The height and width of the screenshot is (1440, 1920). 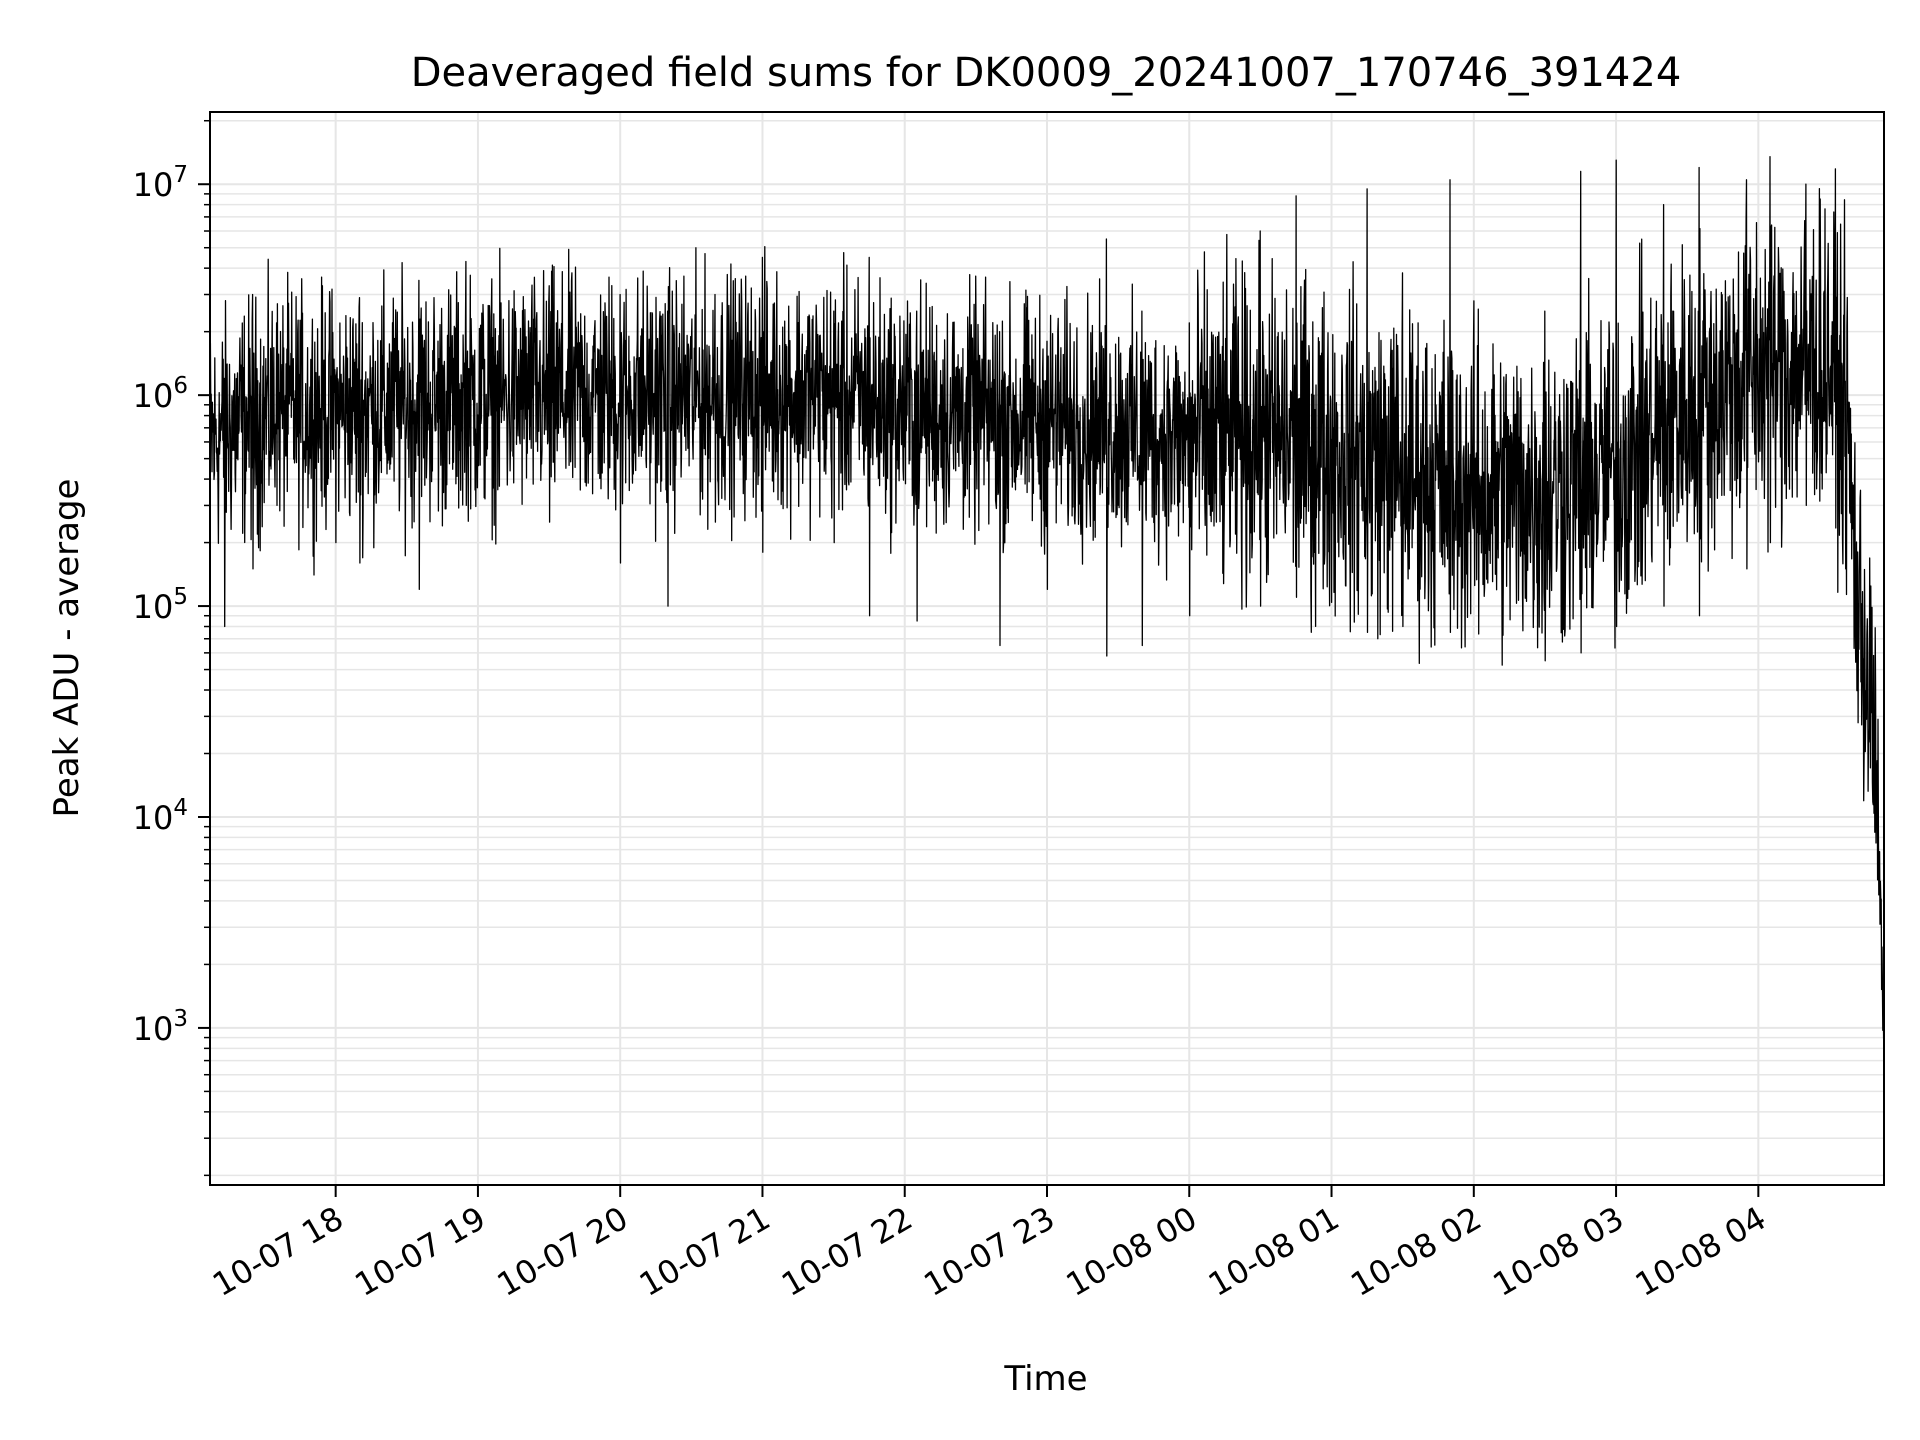 I want to click on y-tick-label: 10⁴, so click(x=160, y=816).